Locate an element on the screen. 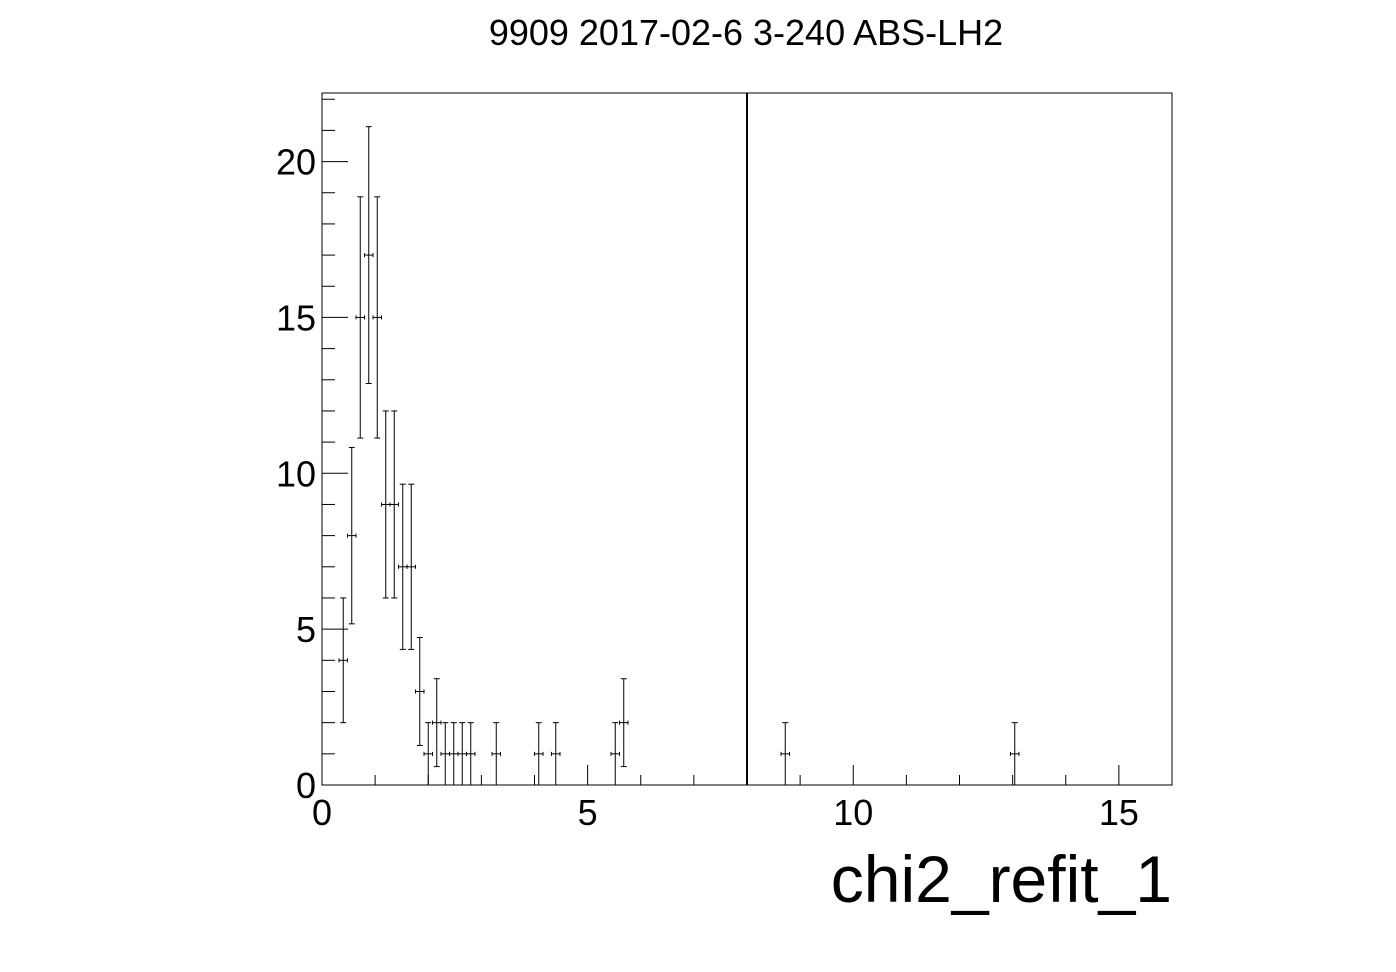 Image resolution: width=1396 pixels, height=972 pixels. y-tick-label: 15 is located at coordinates (296, 317).